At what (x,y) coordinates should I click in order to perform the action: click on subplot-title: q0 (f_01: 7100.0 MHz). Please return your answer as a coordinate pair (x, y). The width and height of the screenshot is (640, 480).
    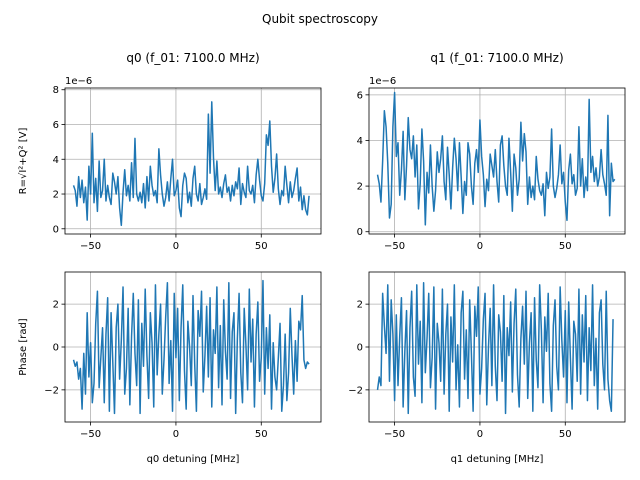
    Looking at the image, I should click on (192, 58).